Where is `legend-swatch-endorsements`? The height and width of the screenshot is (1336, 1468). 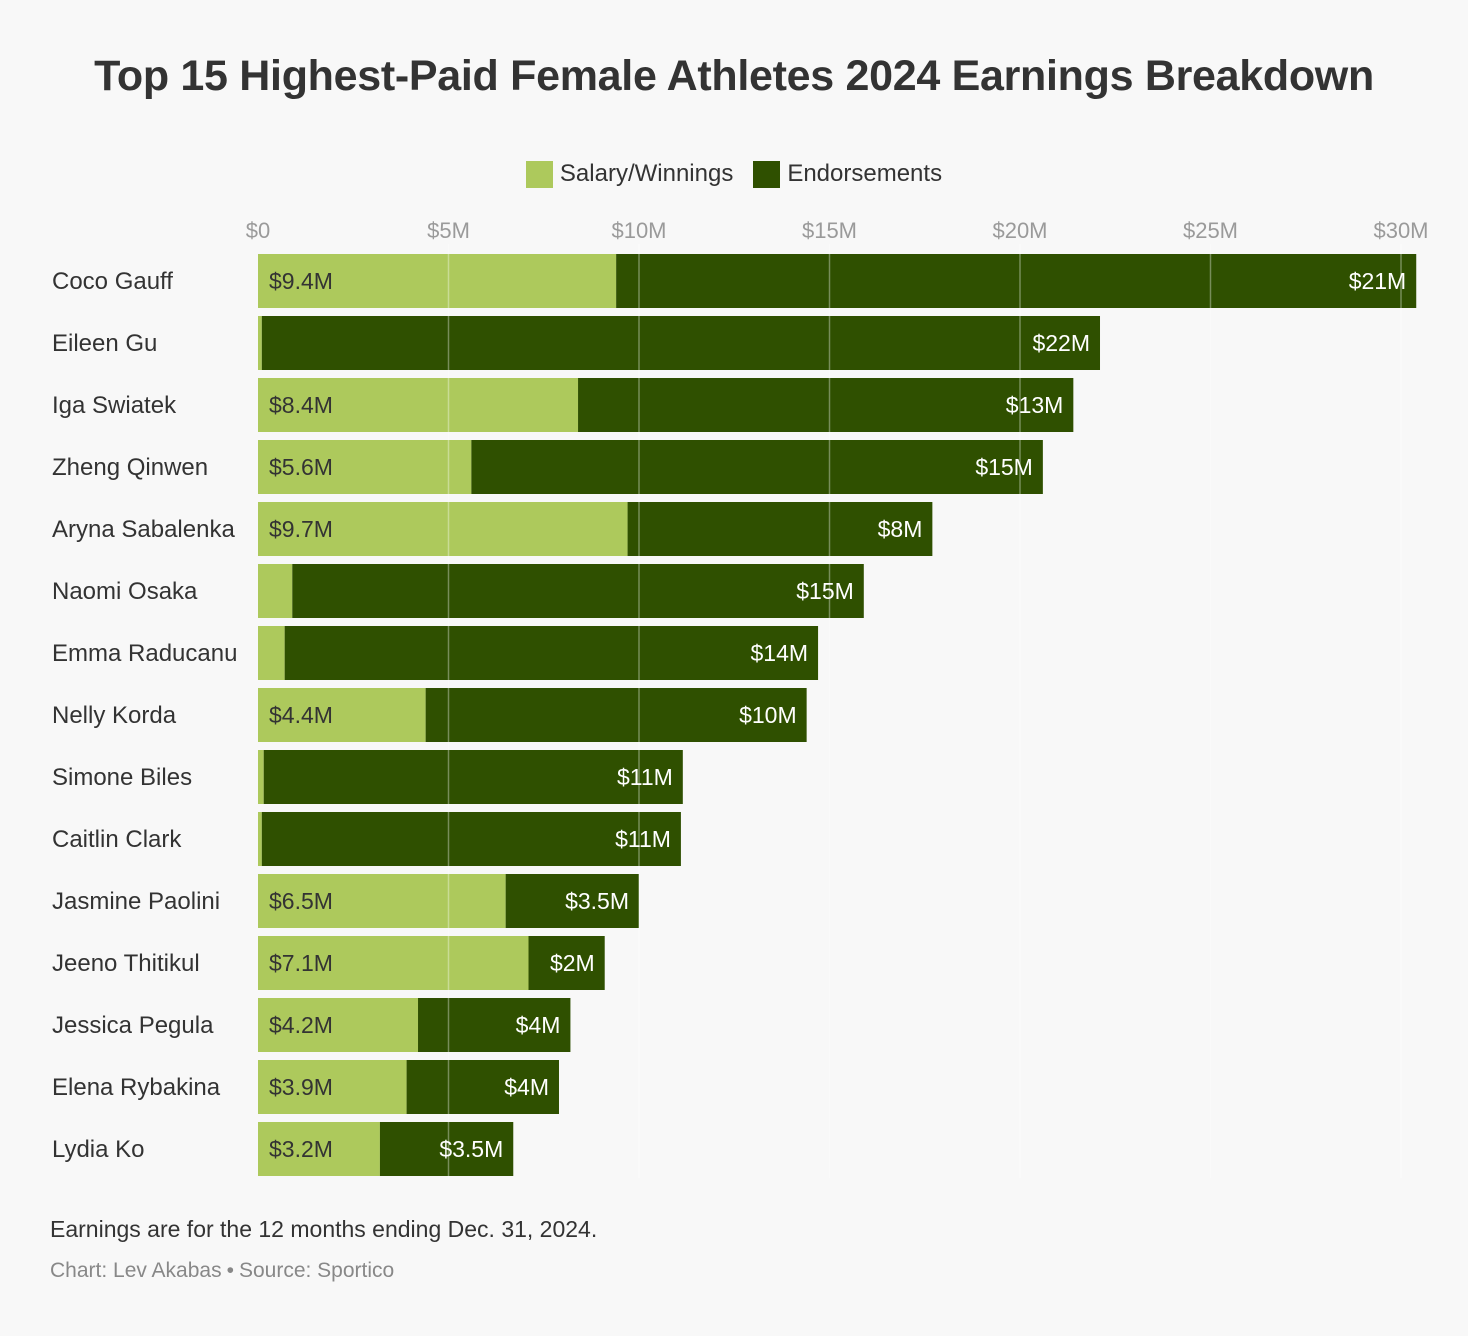
legend-swatch-endorsements is located at coordinates (767, 174).